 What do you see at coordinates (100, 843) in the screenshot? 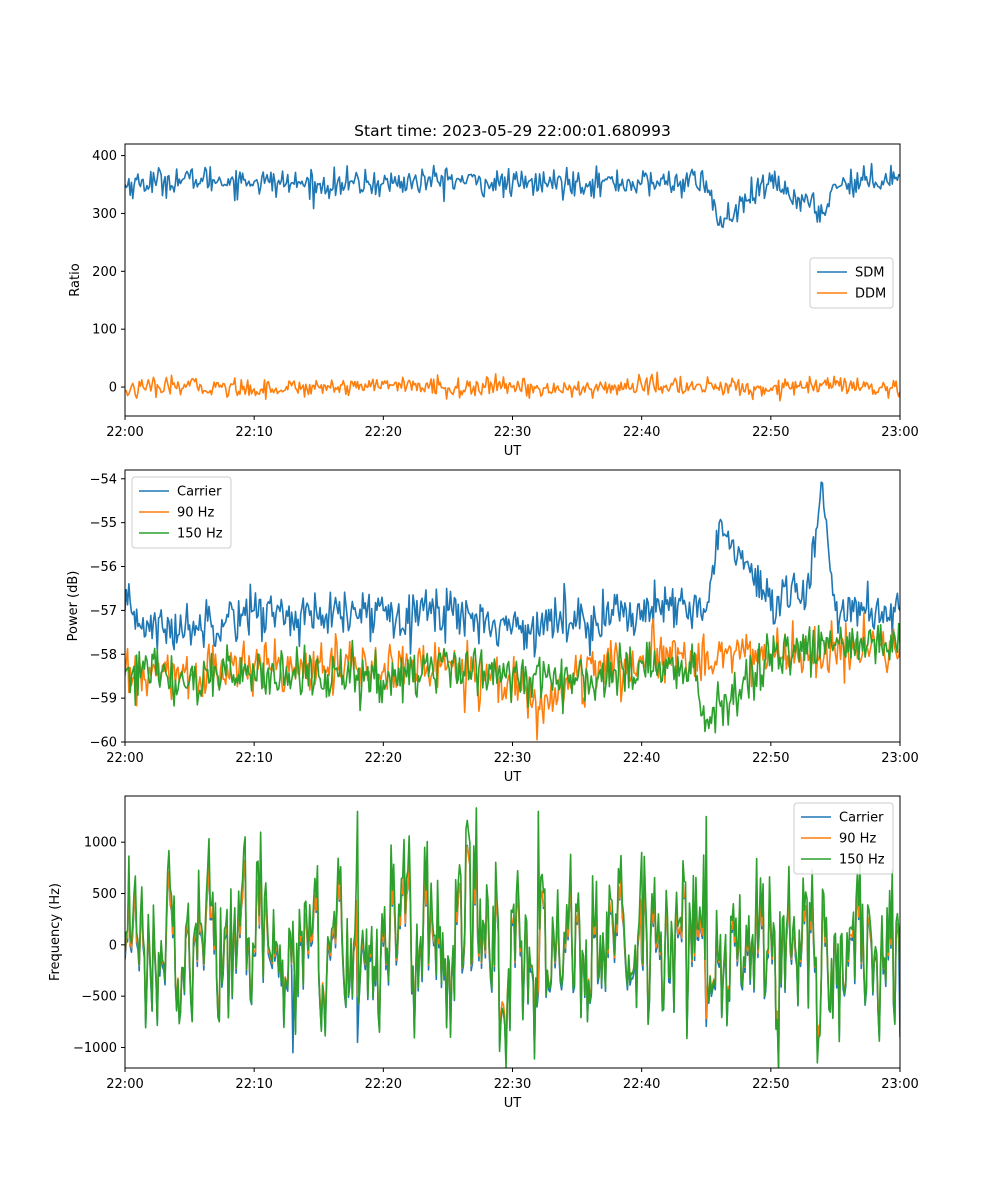
I see `y-tick-label: 1000` at bounding box center [100, 843].